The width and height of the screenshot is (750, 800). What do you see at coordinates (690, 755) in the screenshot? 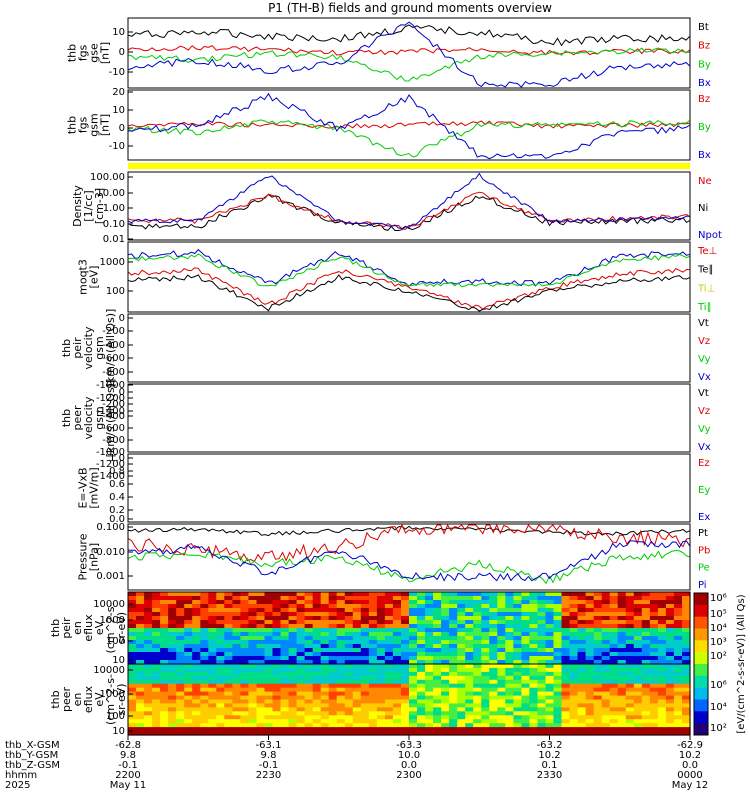
I see `x-row-value: 10.2` at bounding box center [690, 755].